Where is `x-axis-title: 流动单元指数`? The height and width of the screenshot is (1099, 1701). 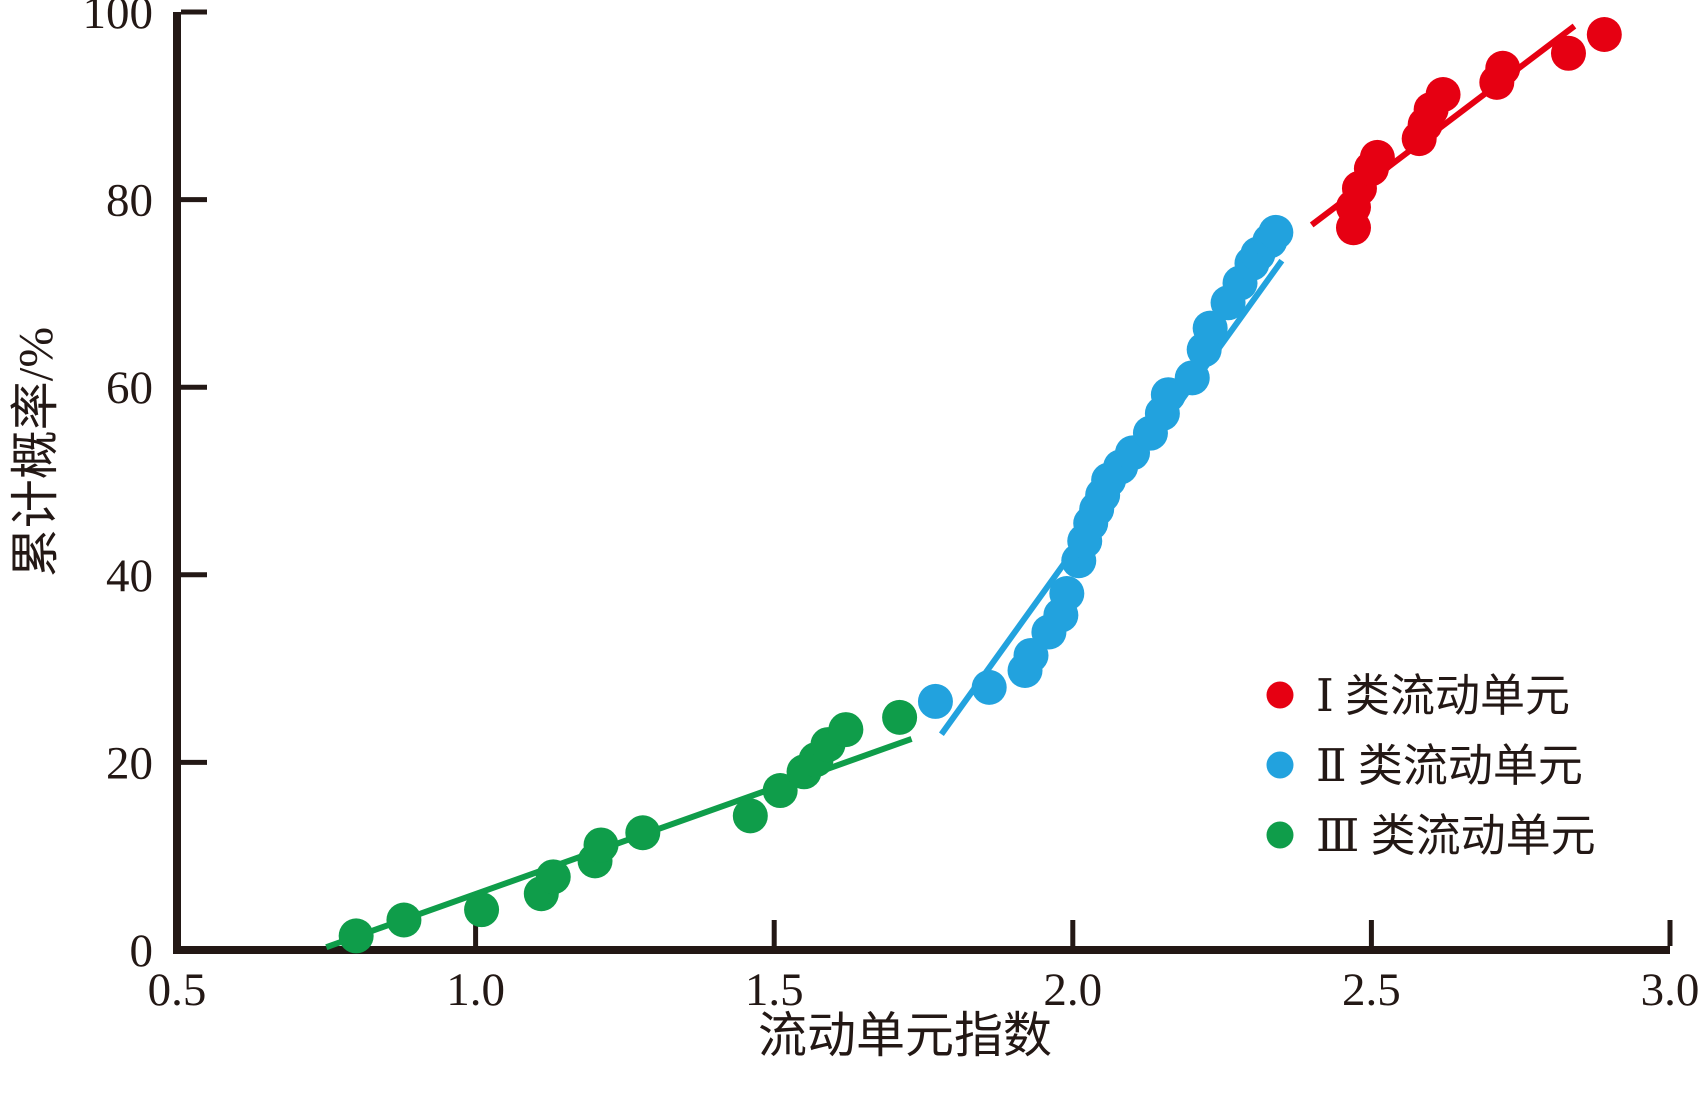
x-axis-title: 流动单元指数 is located at coordinates (905, 1035).